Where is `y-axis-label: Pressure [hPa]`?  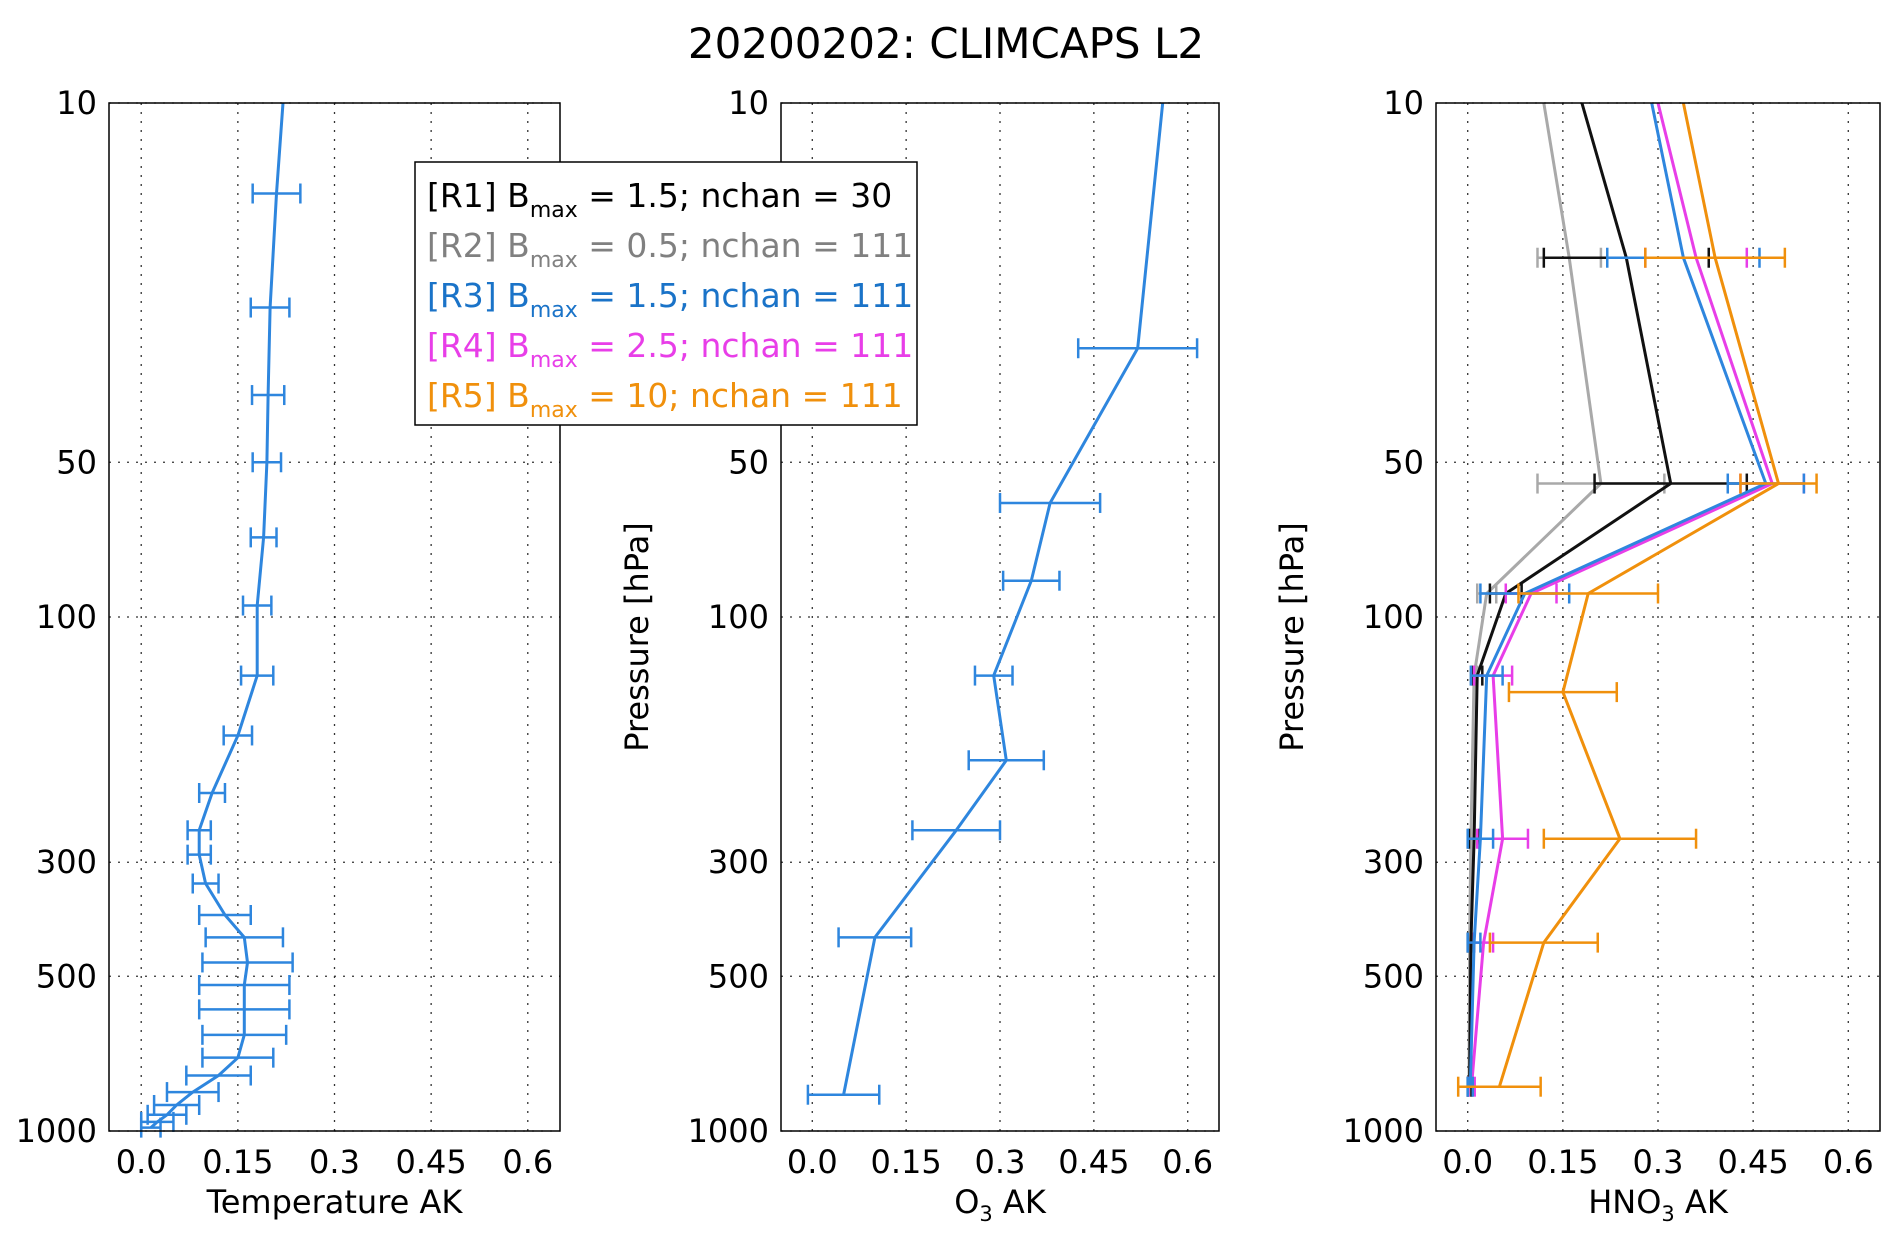 y-axis-label: Pressure [hPa] is located at coordinates (637, 637).